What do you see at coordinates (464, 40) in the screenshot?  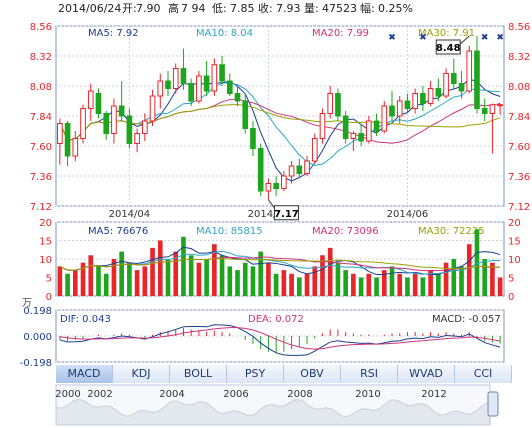 I see `high-annotation-pointer` at bounding box center [464, 40].